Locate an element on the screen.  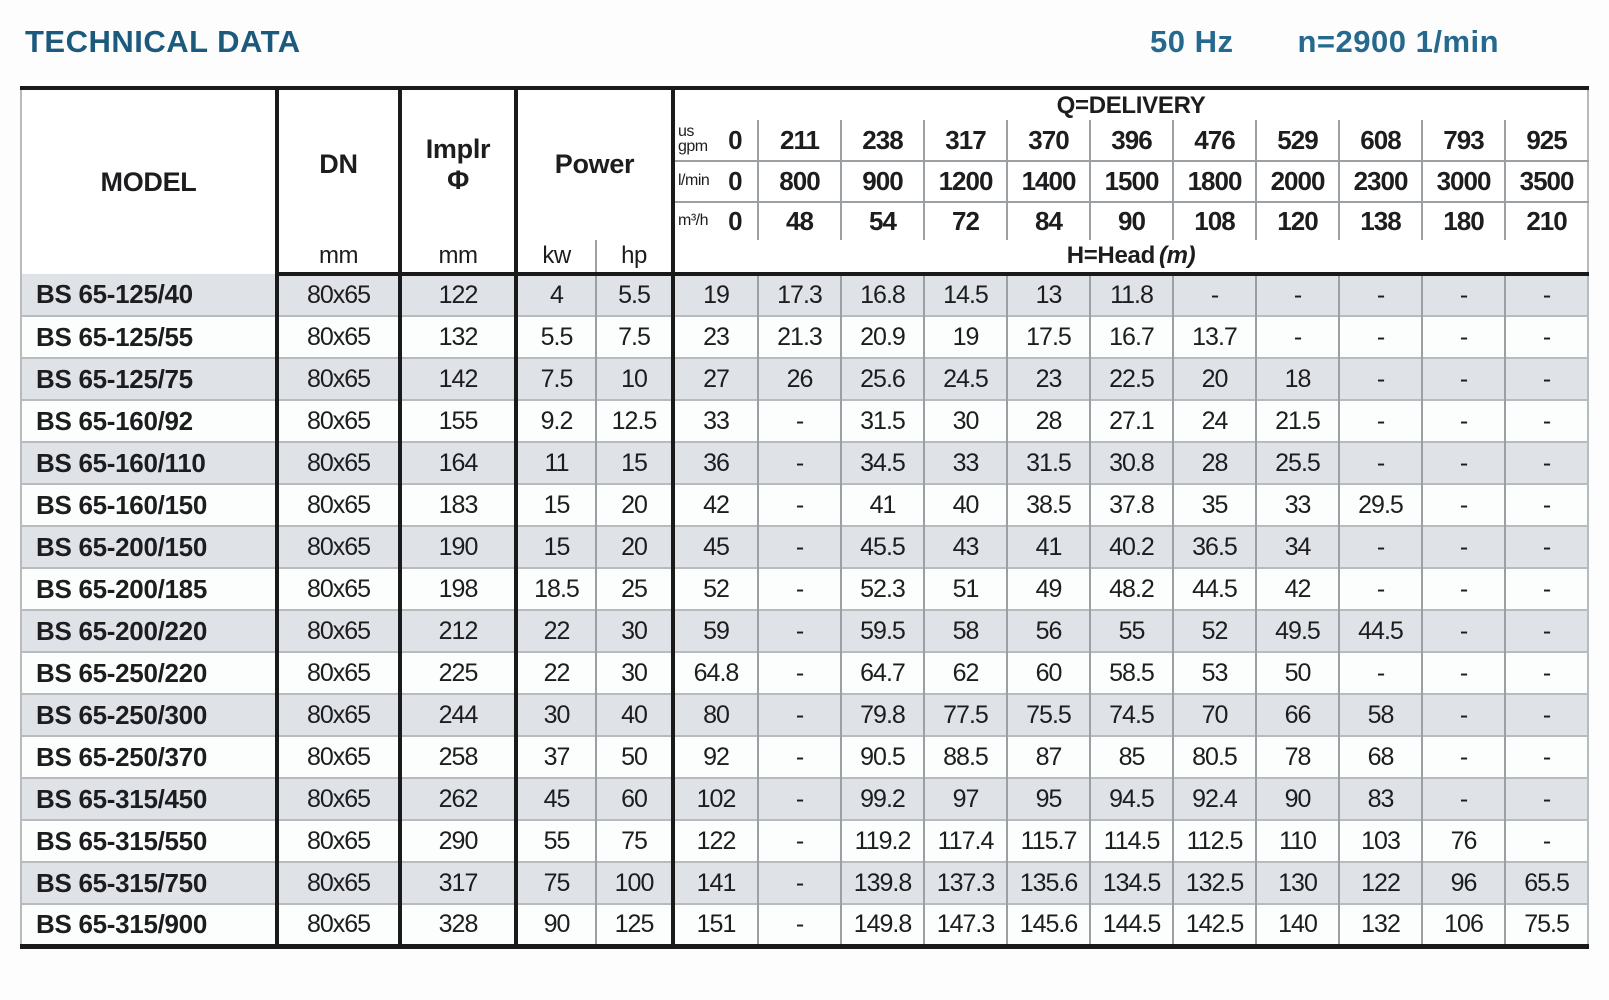
delivery-value-cell: 72 is located at coordinates (965, 221).